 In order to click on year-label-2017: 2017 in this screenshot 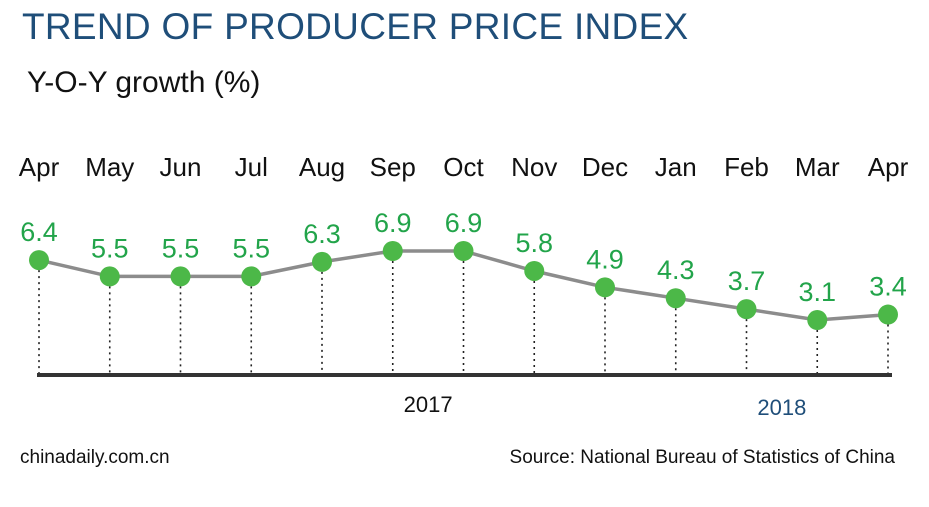, I will do `click(428, 404)`.